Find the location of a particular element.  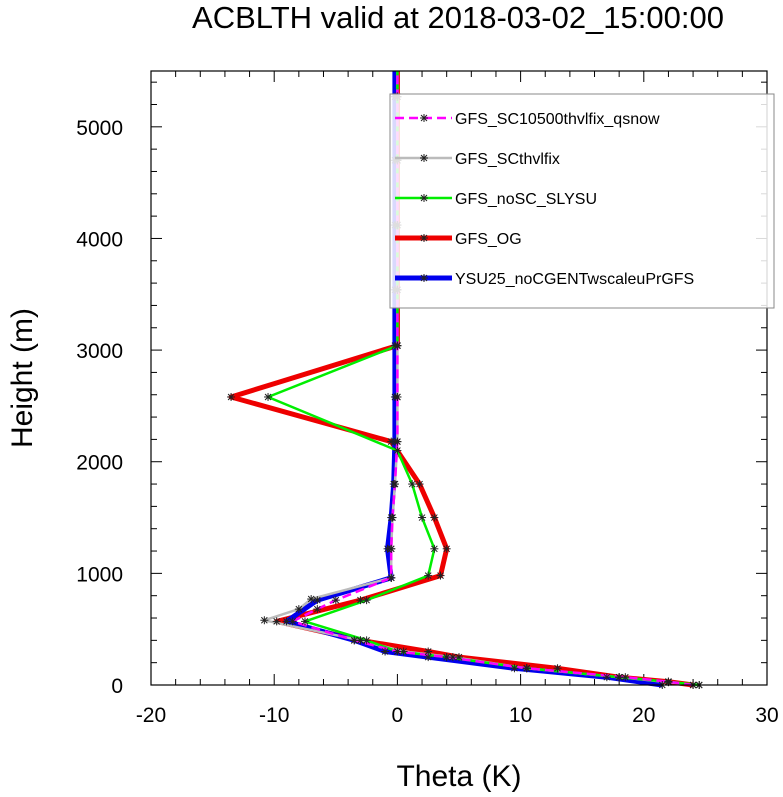

y-tick-label: 5000 is located at coordinates (99, 128).